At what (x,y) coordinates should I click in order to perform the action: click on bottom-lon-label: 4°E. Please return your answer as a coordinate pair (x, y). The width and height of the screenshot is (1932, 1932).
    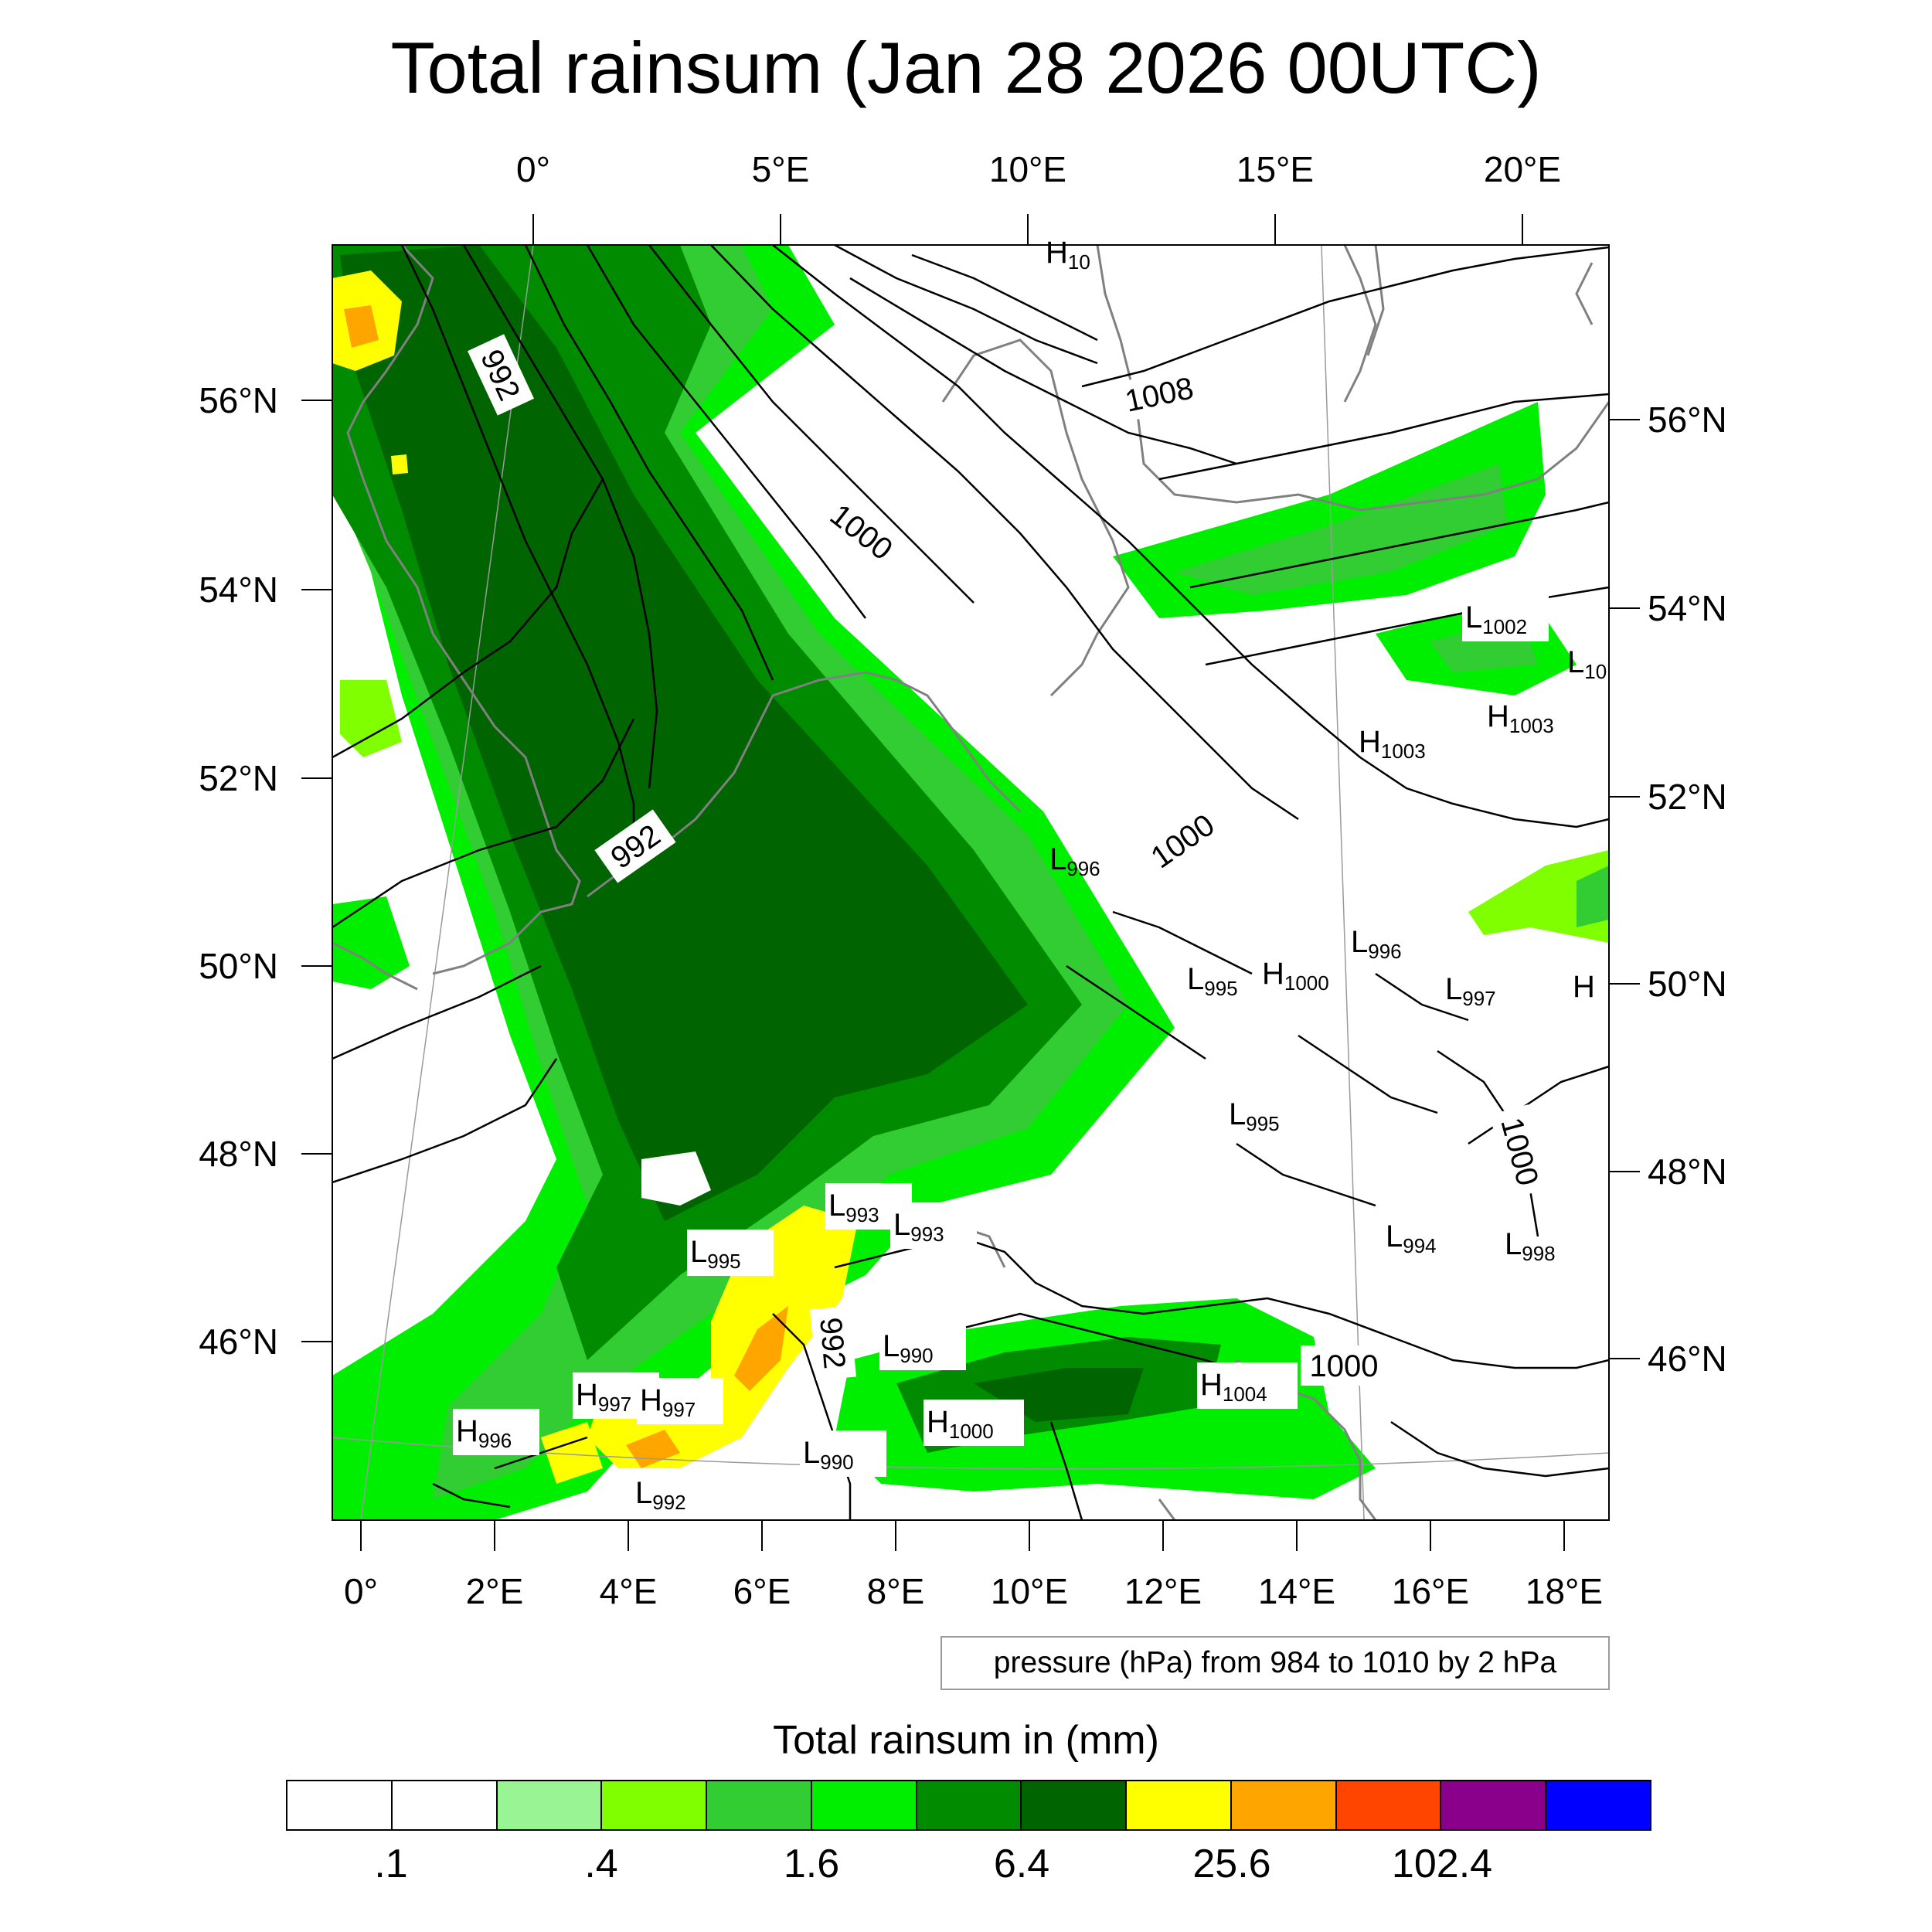
    Looking at the image, I should click on (629, 1591).